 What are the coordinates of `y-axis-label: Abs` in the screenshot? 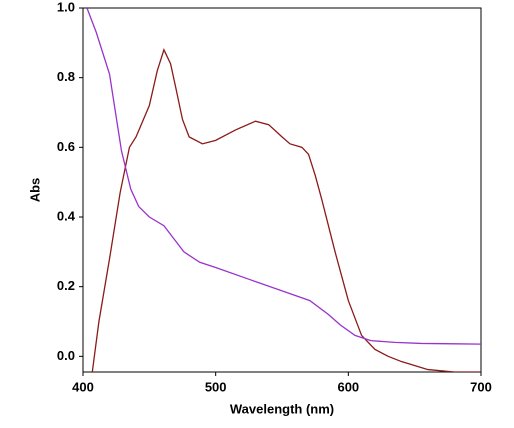 It's located at (34, 190).